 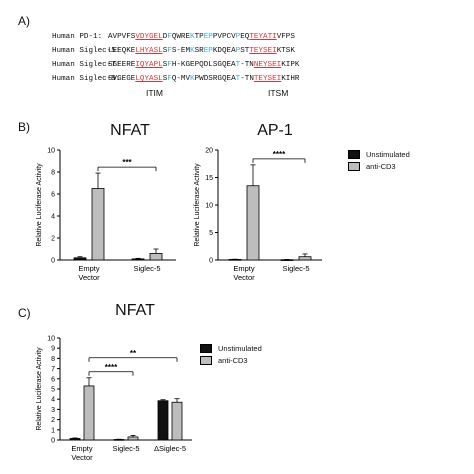 What do you see at coordinates (224, 51) in the screenshot?
I see `sequence-segment: KDQEA` at bounding box center [224, 51].